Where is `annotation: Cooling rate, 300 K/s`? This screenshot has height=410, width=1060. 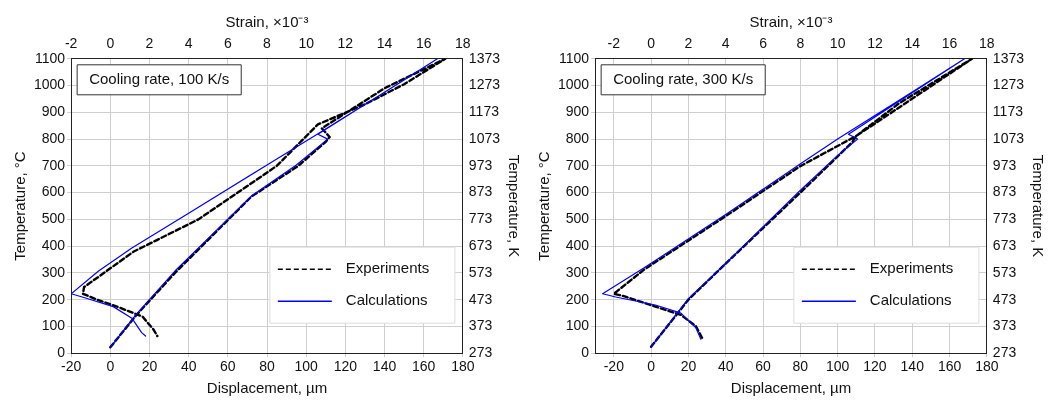 annotation: Cooling rate, 300 K/s is located at coordinates (683, 78).